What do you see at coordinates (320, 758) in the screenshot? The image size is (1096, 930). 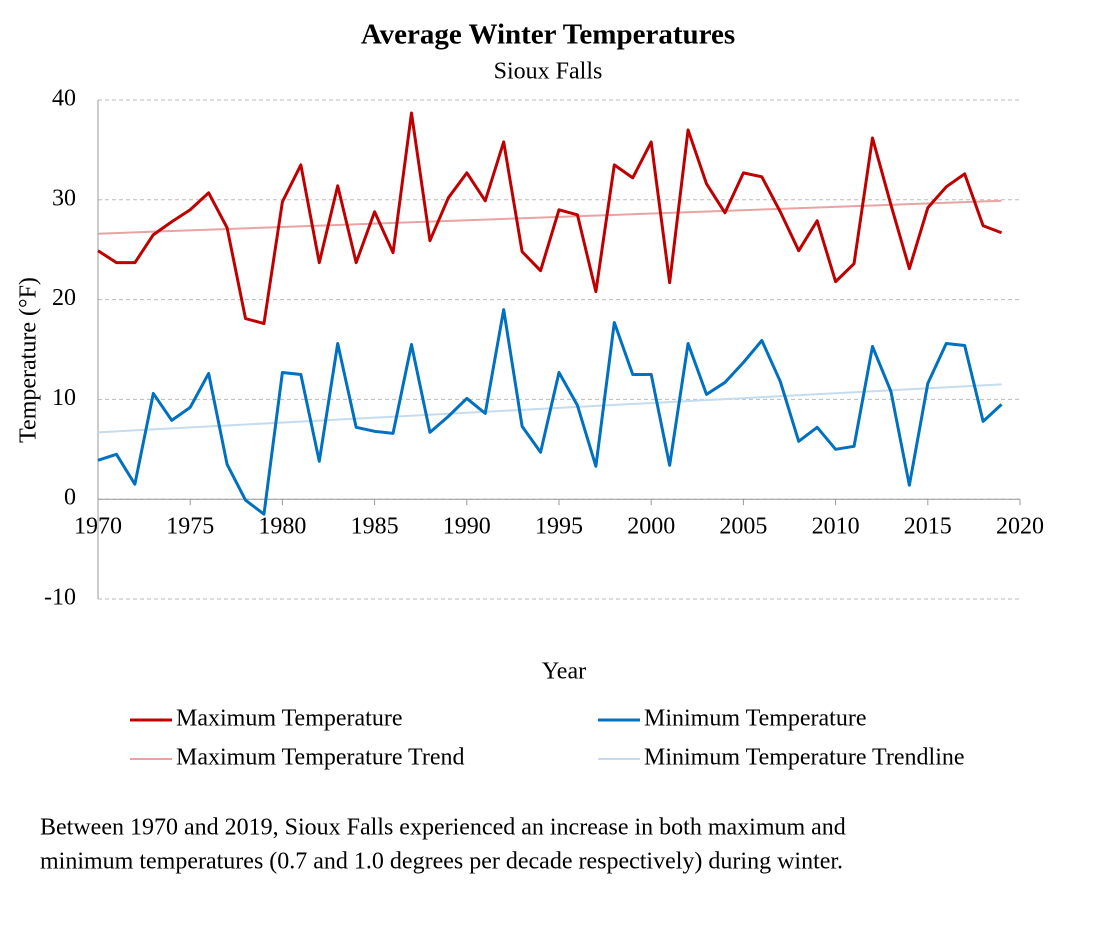 I see `legend-label: Maximum Temperature Trend` at bounding box center [320, 758].